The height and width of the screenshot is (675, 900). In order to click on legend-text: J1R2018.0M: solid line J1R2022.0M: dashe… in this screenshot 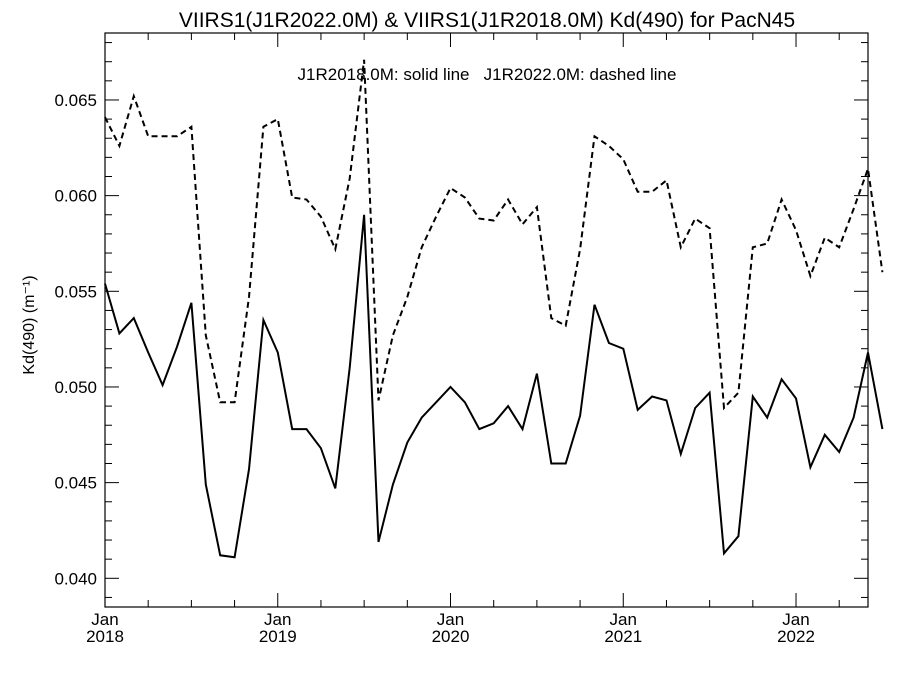, I will do `click(487, 74)`.